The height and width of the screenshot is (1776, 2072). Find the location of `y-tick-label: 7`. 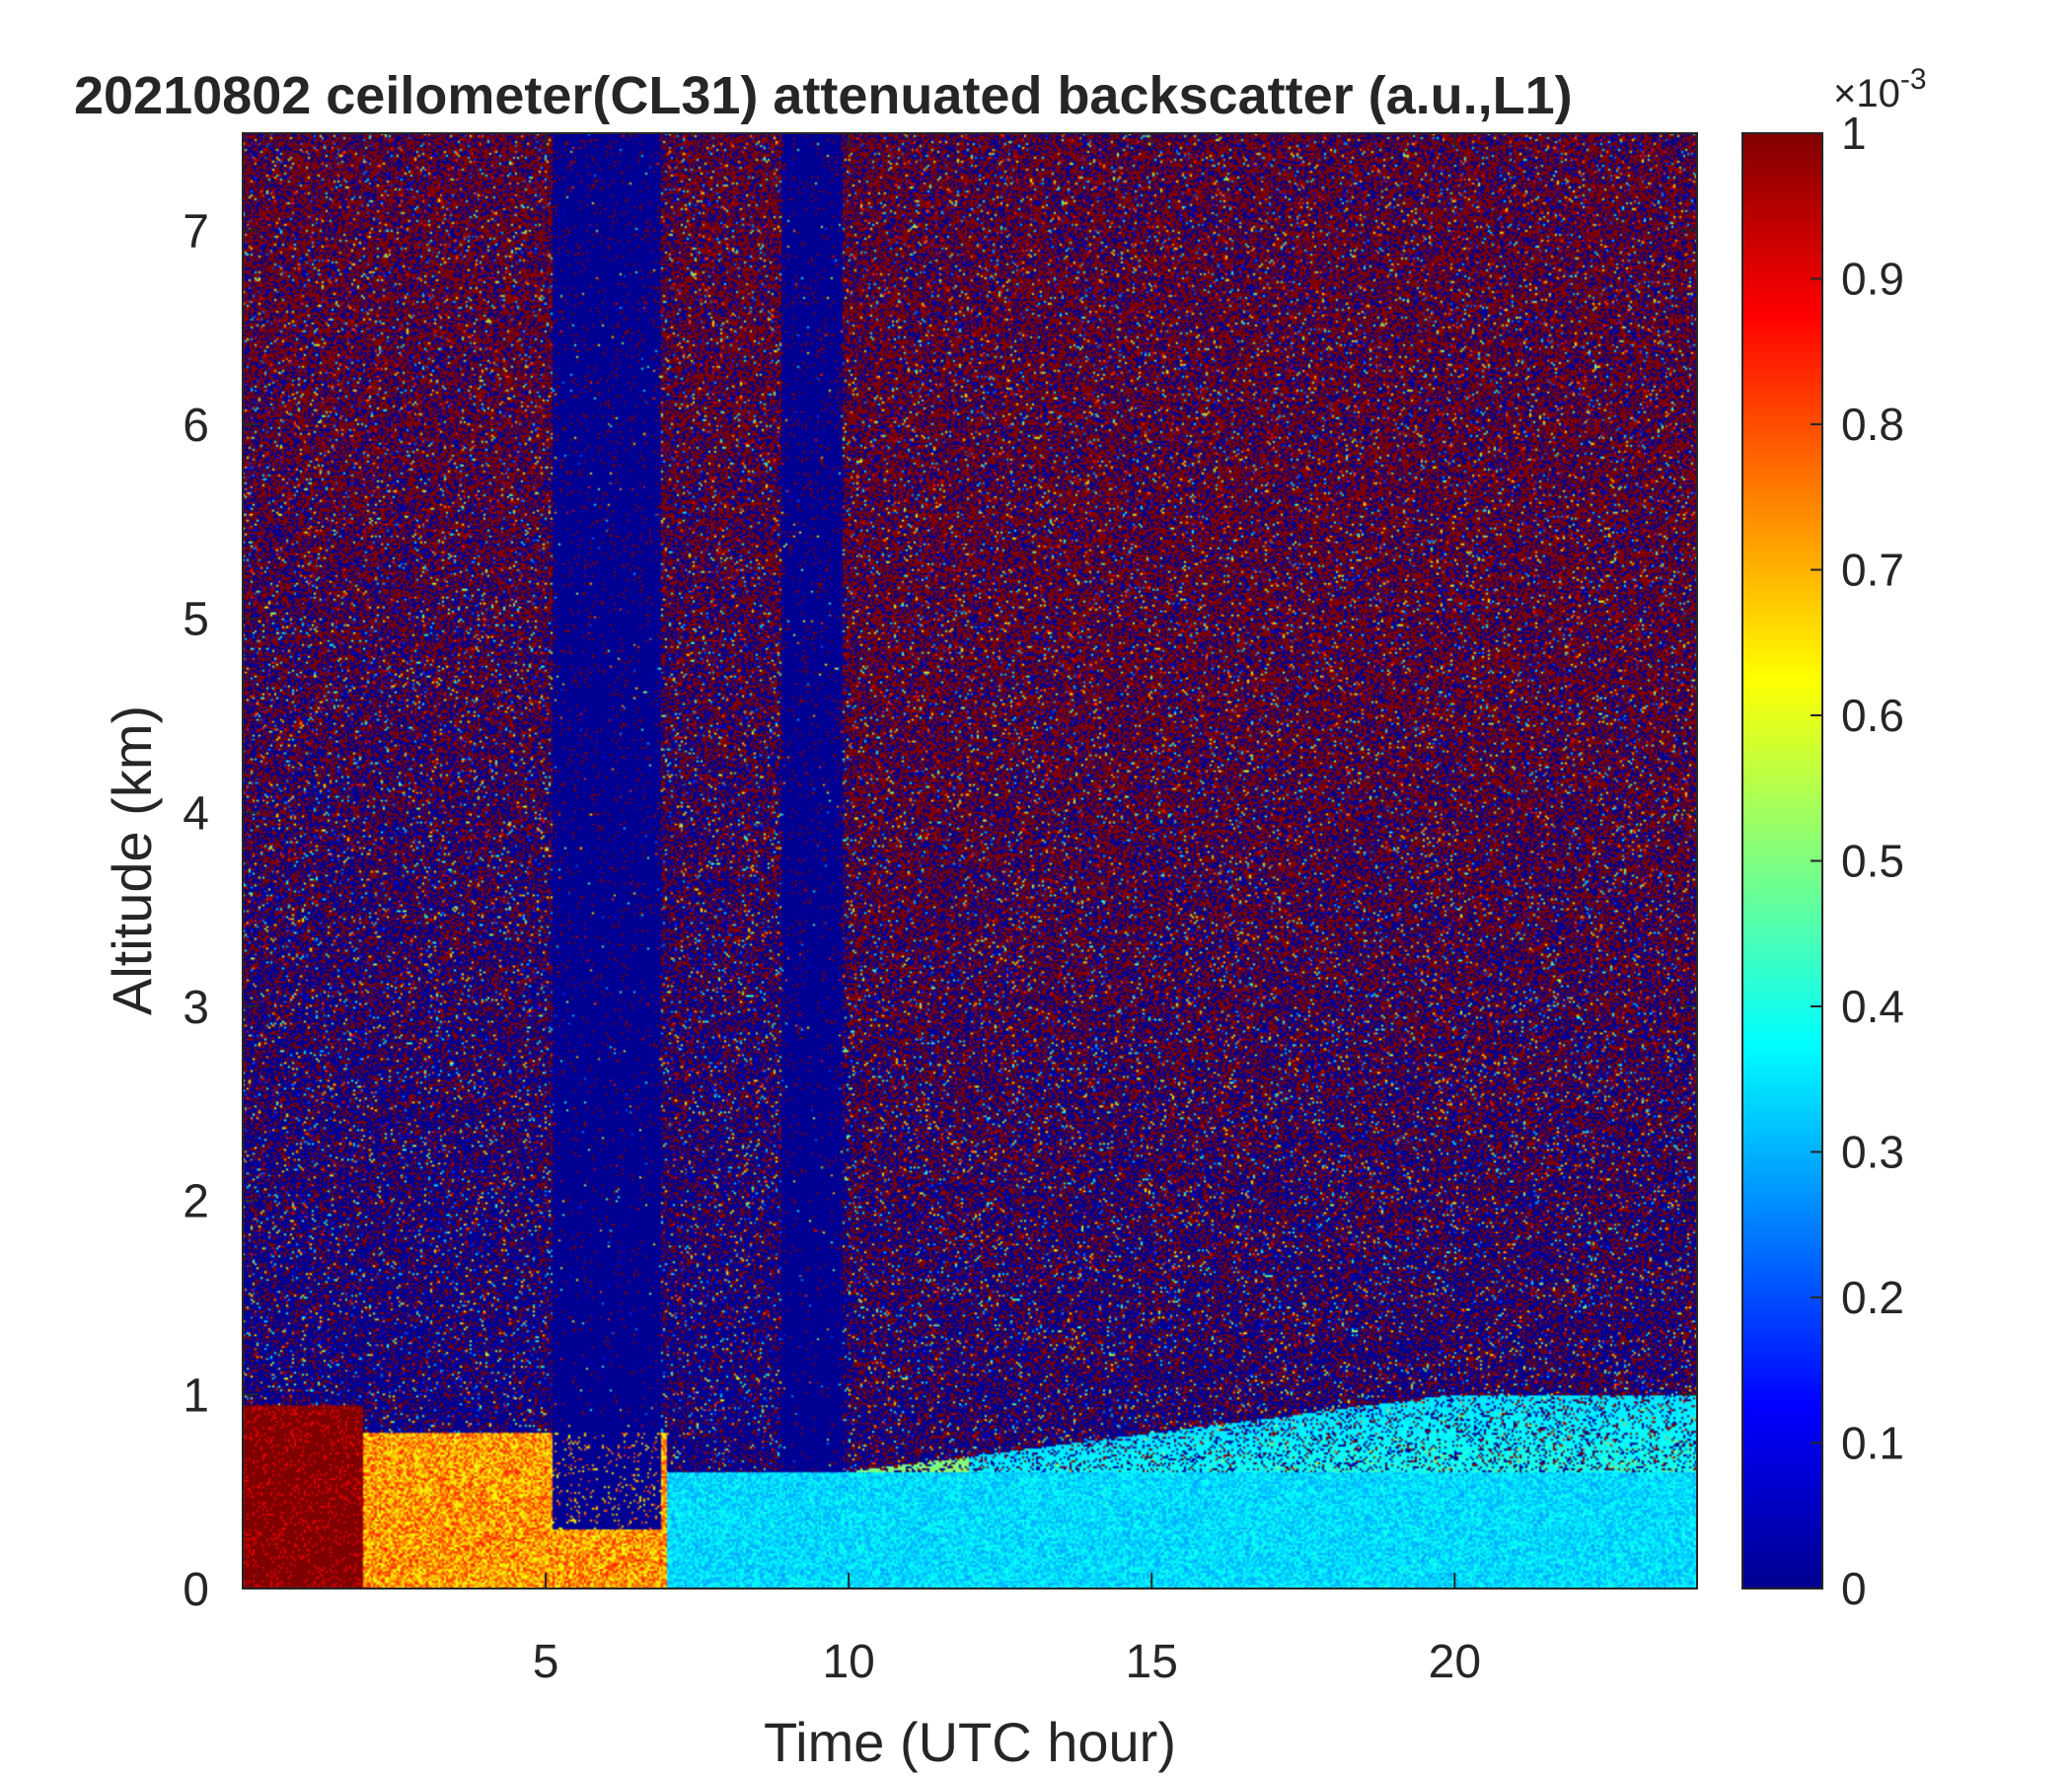

y-tick-label: 7 is located at coordinates (196, 231).